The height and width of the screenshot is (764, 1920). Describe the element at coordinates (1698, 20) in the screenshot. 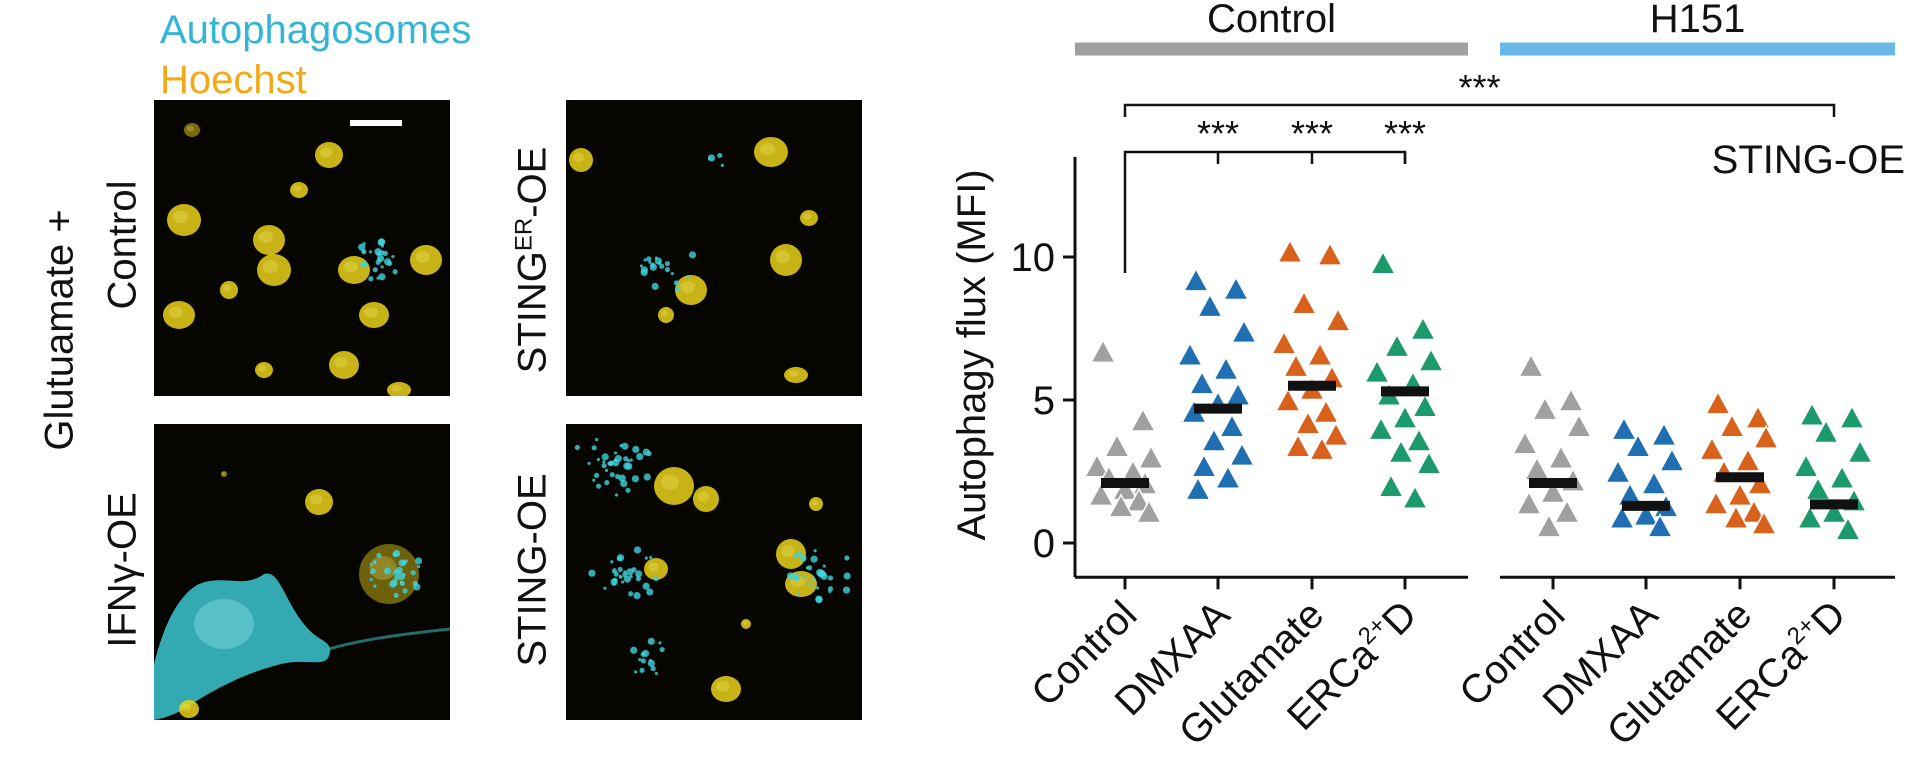

I see `group-label-1: H151` at that location.